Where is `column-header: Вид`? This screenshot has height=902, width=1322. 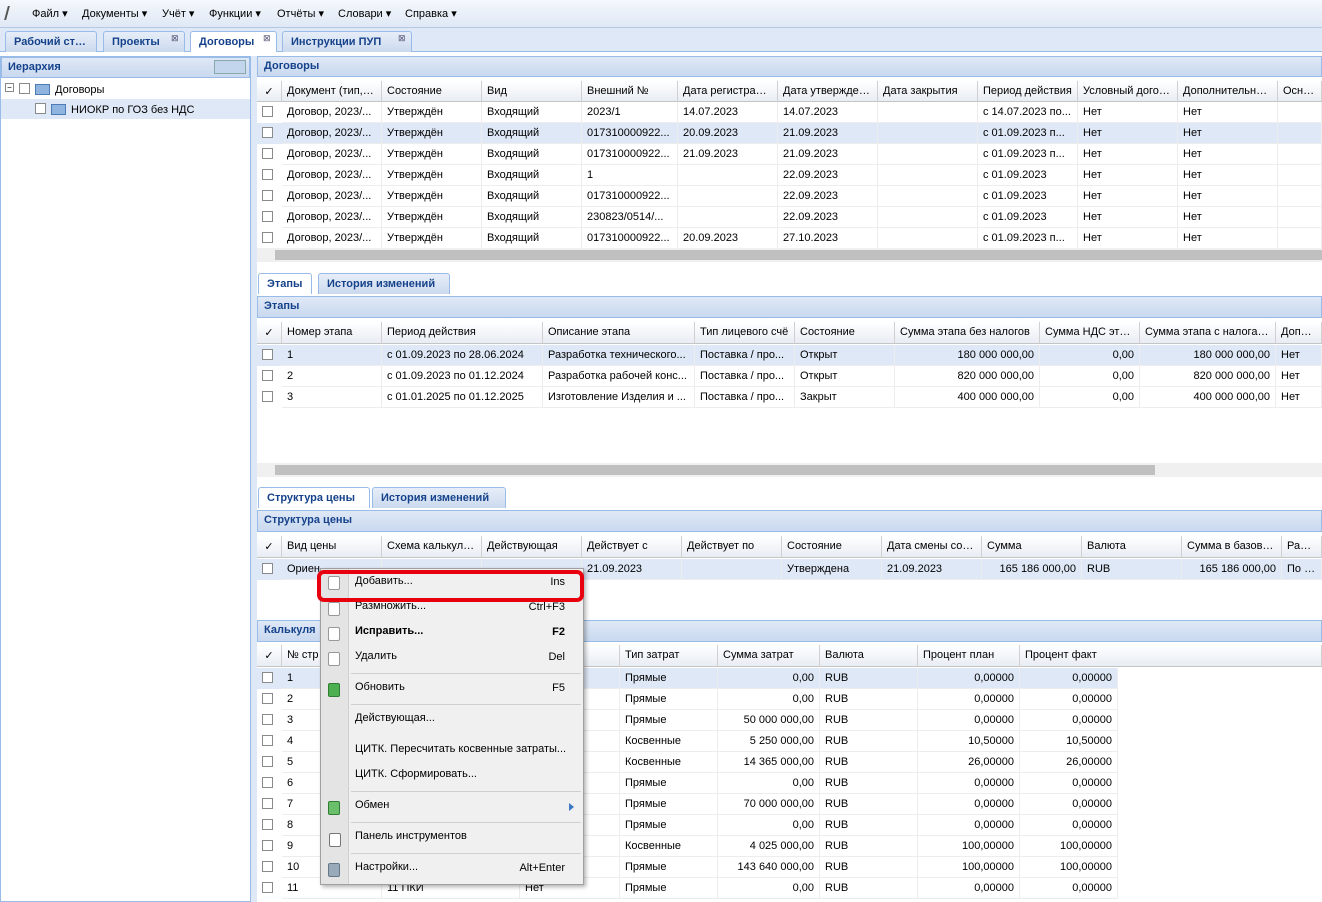 column-header: Вид is located at coordinates (532, 91).